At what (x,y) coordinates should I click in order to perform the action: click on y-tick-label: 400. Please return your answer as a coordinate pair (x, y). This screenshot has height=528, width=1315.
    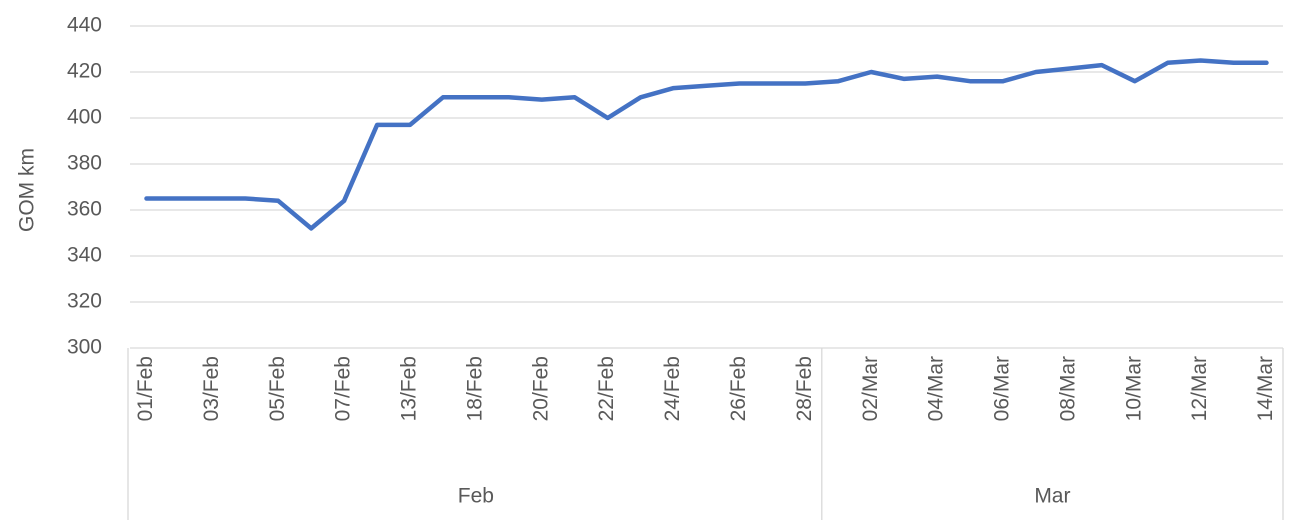
    Looking at the image, I should click on (84, 117).